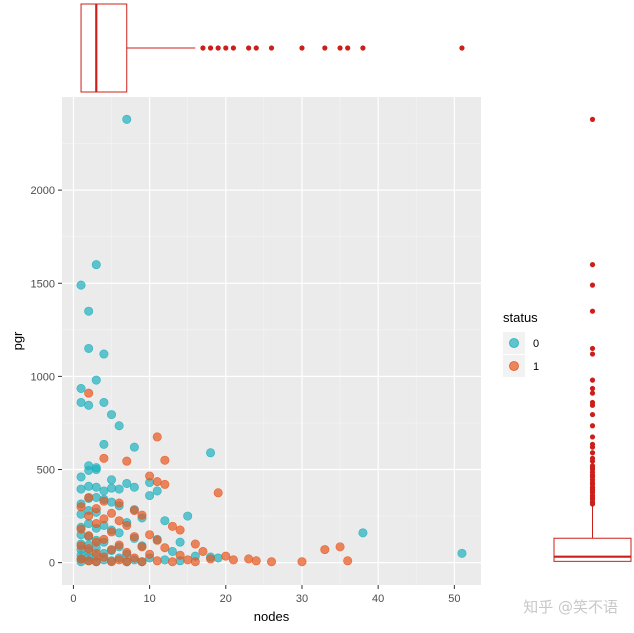 The height and width of the screenshot is (633, 634). What do you see at coordinates (272, 616) in the screenshot?
I see `x-axis-title: nodes` at bounding box center [272, 616].